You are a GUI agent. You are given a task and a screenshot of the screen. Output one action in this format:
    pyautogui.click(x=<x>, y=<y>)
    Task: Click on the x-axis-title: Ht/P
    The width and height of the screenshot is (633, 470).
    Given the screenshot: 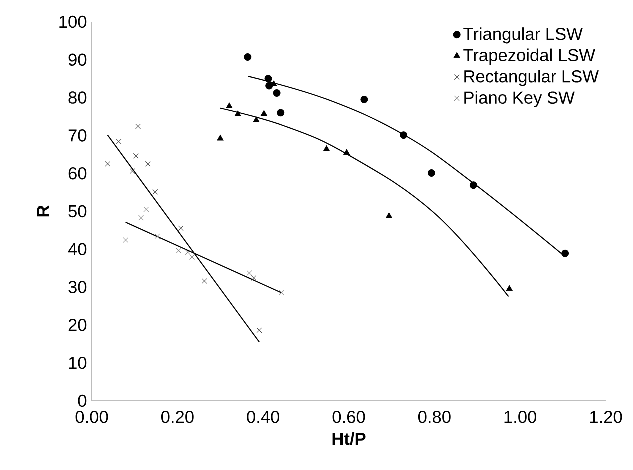 What is the action you would take?
    pyautogui.click(x=349, y=439)
    